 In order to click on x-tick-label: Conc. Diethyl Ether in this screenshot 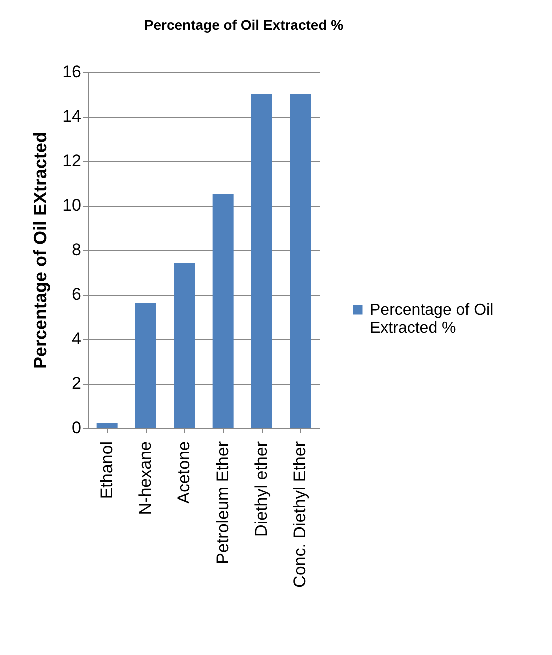, I will do `click(300, 514)`.